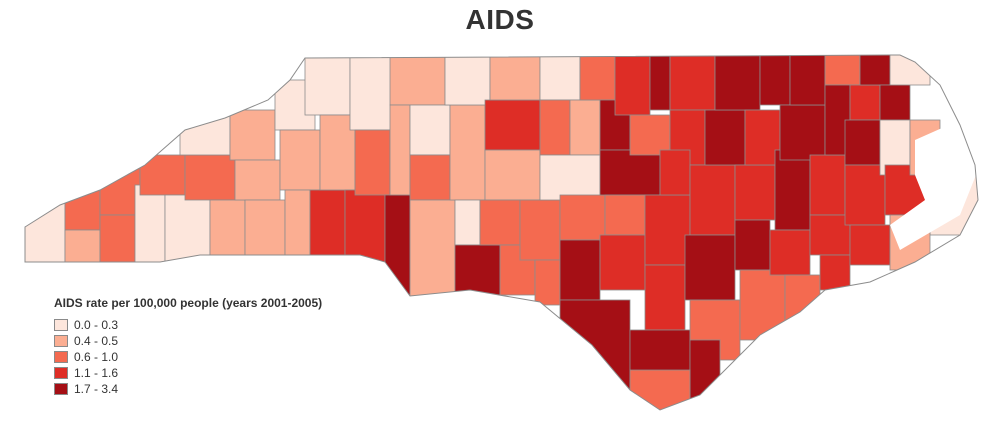 The height and width of the screenshot is (425, 1000). What do you see at coordinates (96, 357) in the screenshot?
I see `legend-label: 0.6 - 1.0` at bounding box center [96, 357].